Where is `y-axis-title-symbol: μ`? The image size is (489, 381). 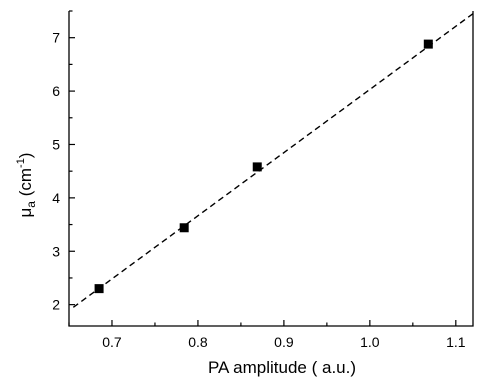
y-axis-title-symbol: μ is located at coordinates (25, 213).